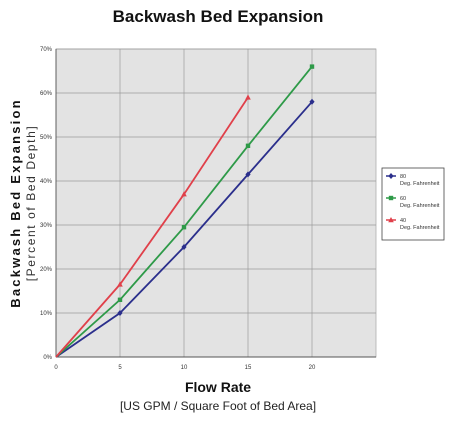 The image size is (458, 434). I want to click on chart-title: Backwash Bed Expansion, so click(218, 16).